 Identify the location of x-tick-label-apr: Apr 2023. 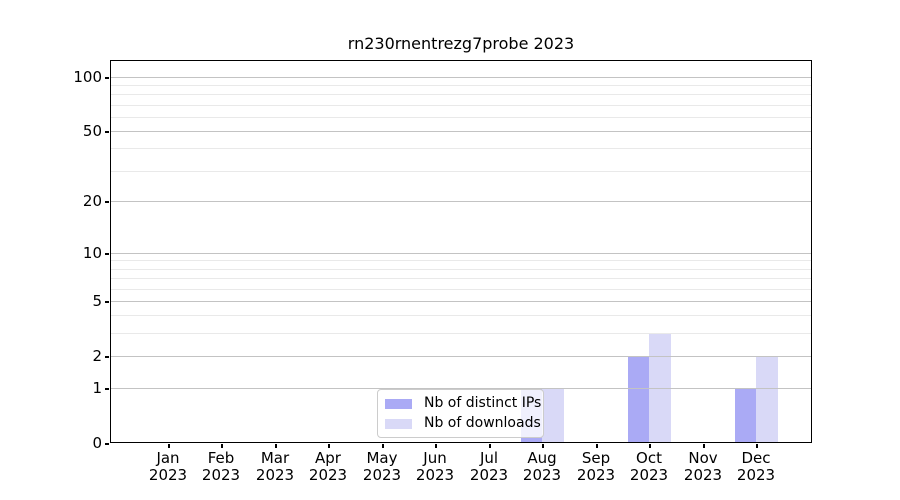
(328, 467).